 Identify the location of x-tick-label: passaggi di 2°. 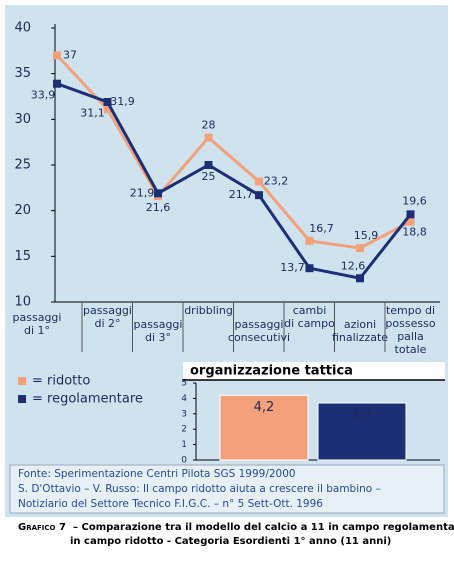
(107, 317).